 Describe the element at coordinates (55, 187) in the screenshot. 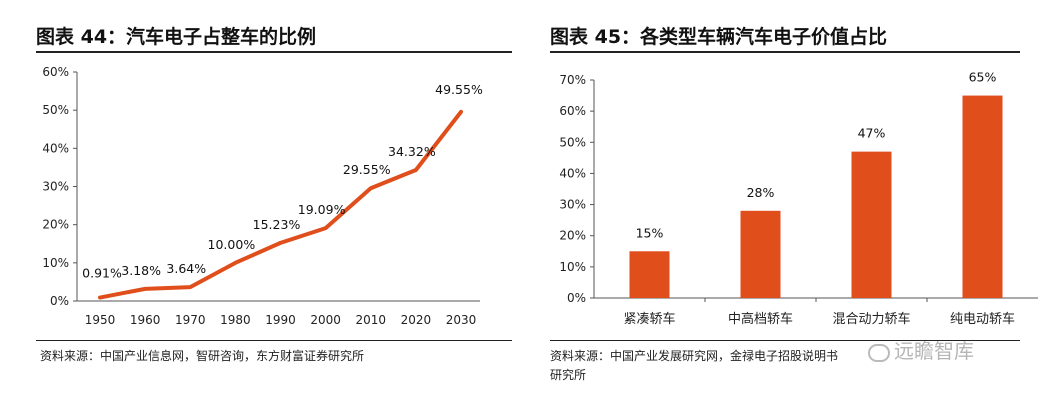

I see `line-chart-y-tick-label: 30%` at that location.